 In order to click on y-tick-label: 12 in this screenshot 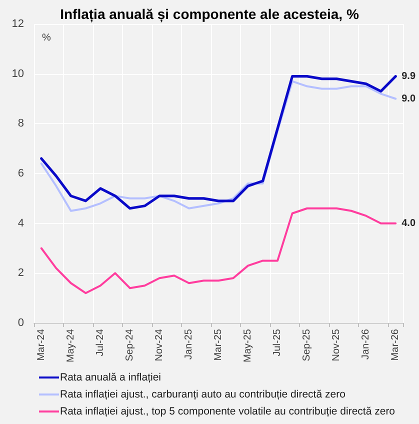, I will do `click(18, 24)`.